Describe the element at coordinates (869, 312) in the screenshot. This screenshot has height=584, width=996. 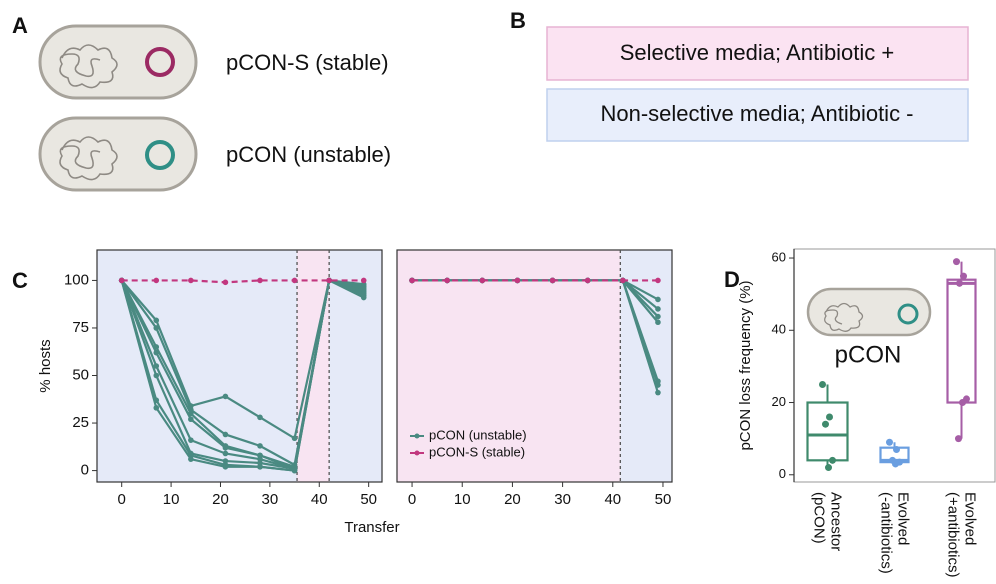
I see `inset-cell` at that location.